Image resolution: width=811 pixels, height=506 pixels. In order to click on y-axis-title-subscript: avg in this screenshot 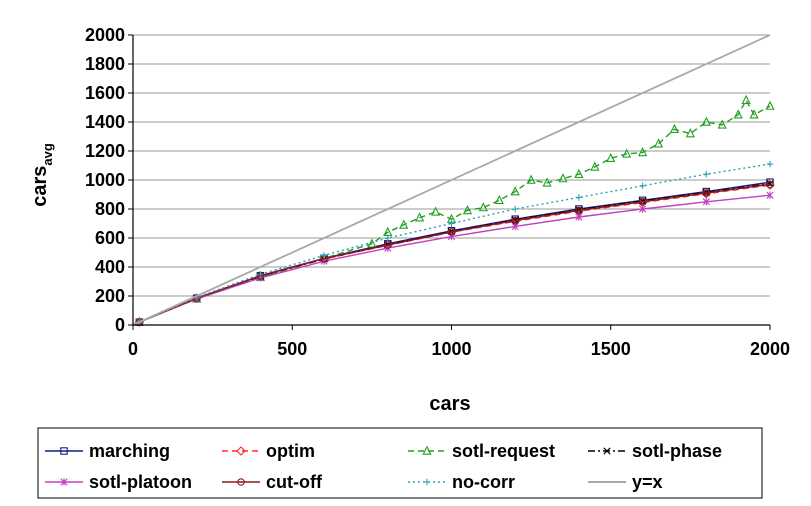, I will do `click(47, 154)`.